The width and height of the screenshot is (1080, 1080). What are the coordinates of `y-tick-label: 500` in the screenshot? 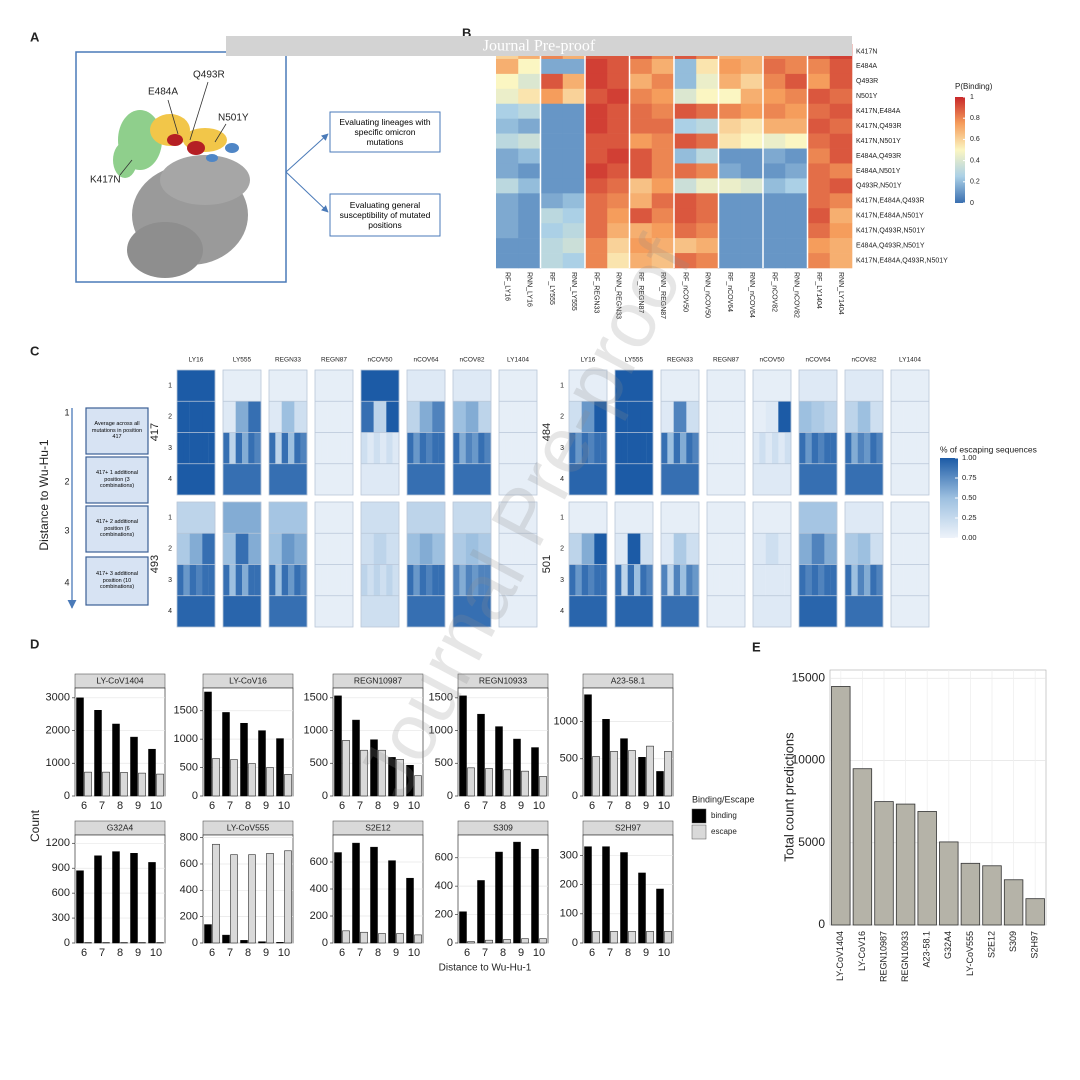 It's located at (319, 763).